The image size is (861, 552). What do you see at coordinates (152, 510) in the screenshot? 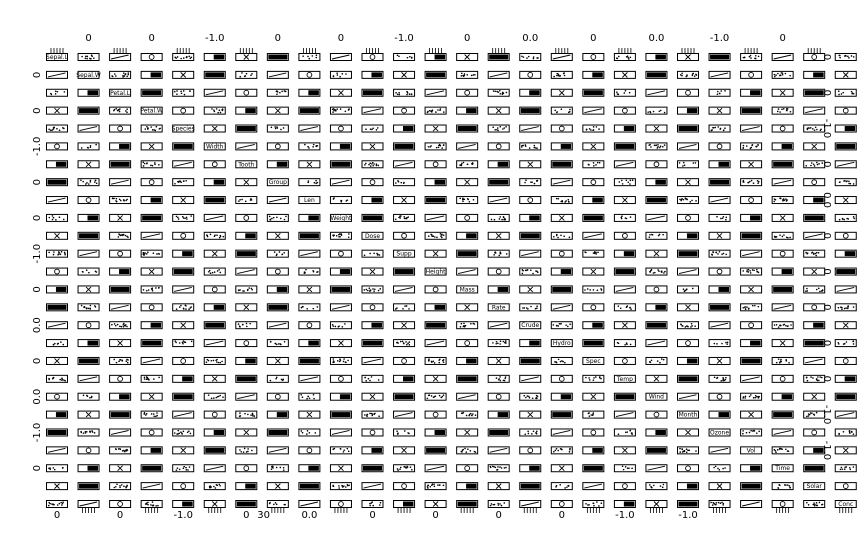
I see `bottom-axis-ticks` at bounding box center [152, 510].